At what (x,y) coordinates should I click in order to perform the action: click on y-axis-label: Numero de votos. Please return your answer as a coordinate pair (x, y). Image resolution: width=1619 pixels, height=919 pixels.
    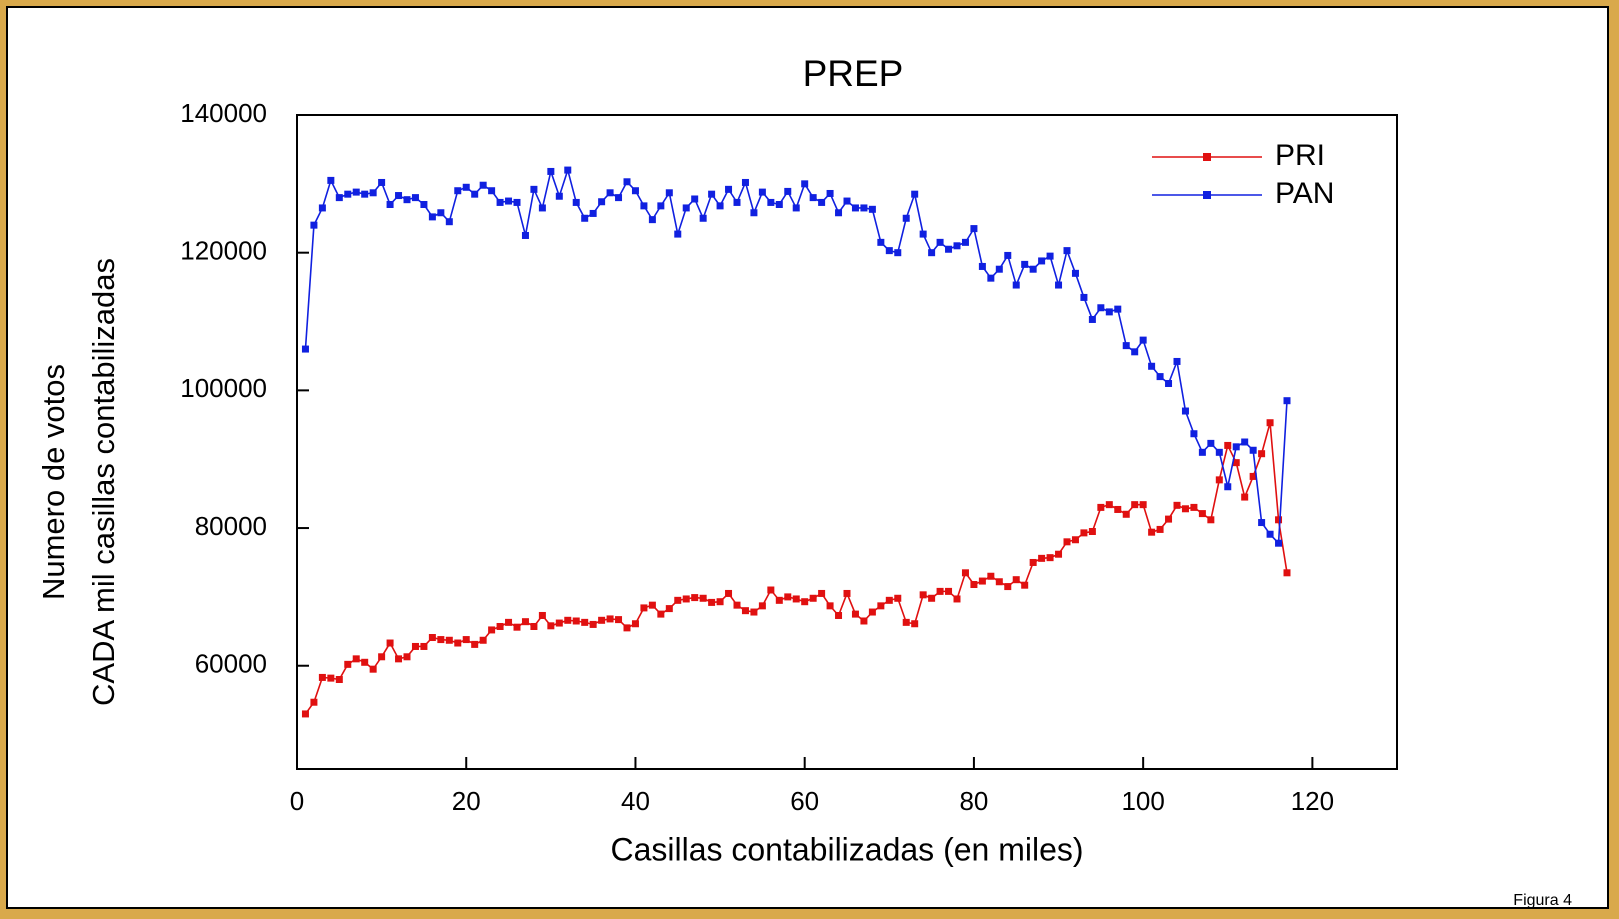
    Looking at the image, I should click on (53, 482).